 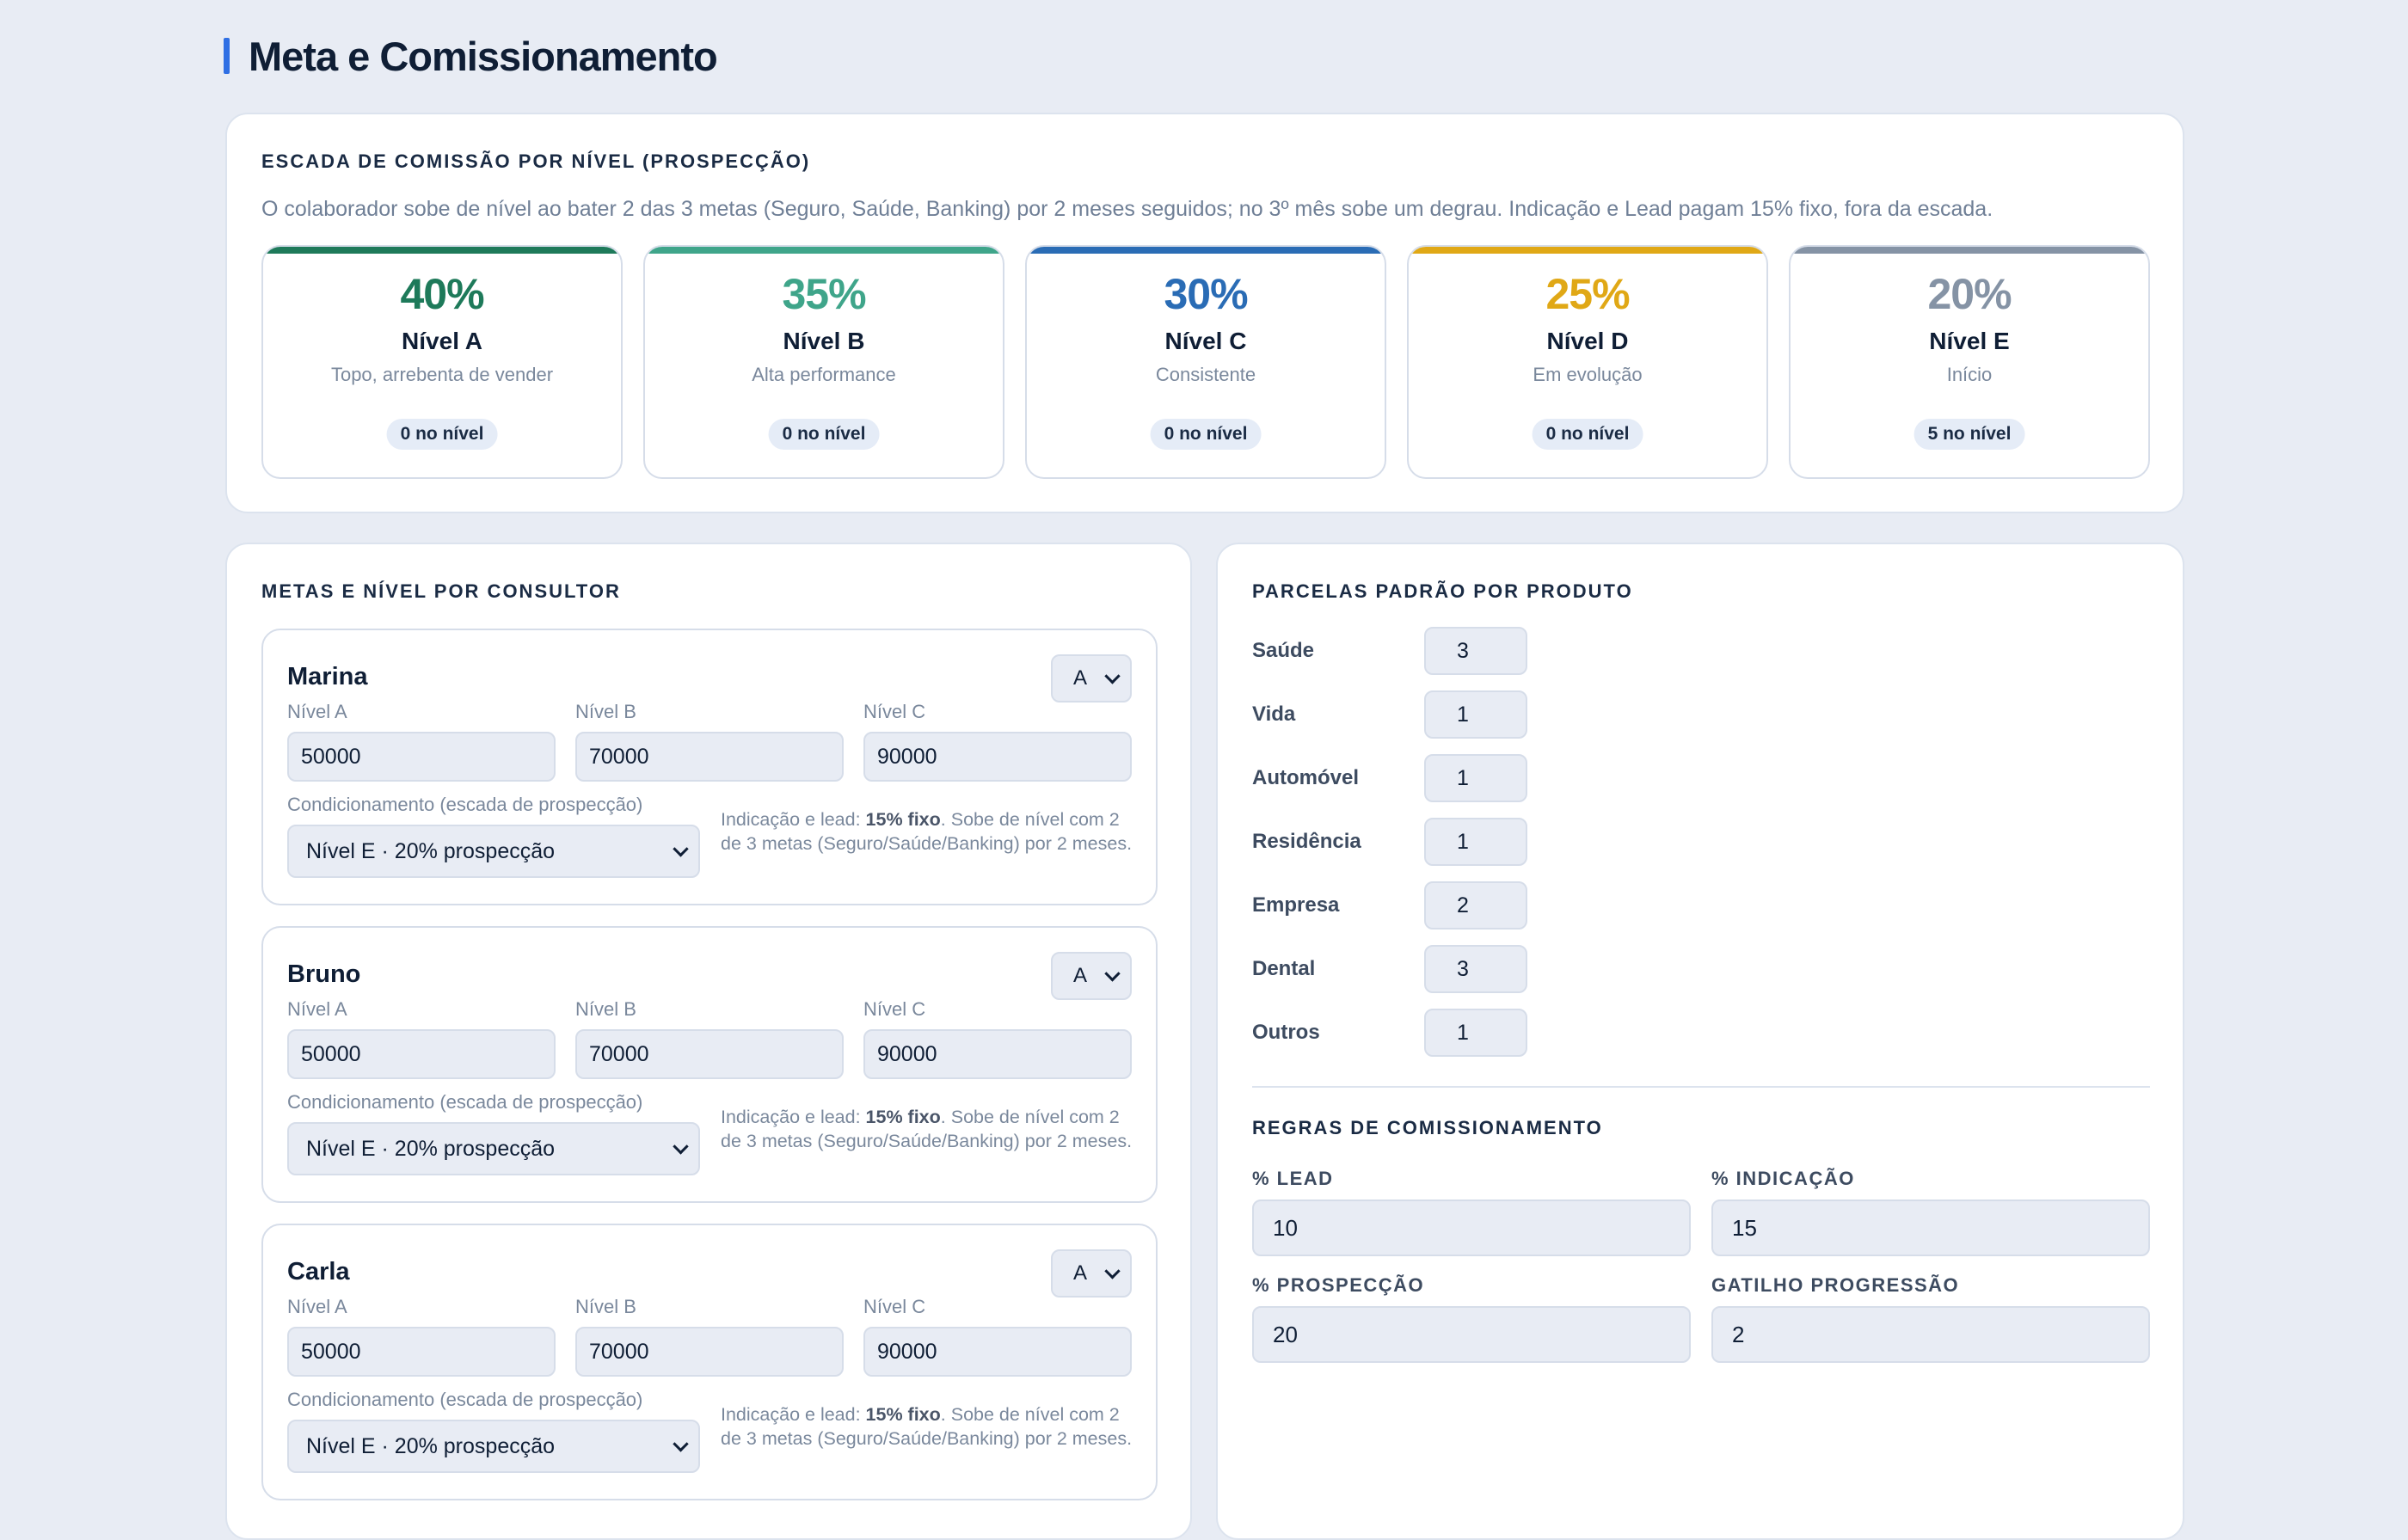 What do you see at coordinates (441, 591) in the screenshot?
I see `consultants-section-label: METAS E NÍVEL POR CONSULTOR` at bounding box center [441, 591].